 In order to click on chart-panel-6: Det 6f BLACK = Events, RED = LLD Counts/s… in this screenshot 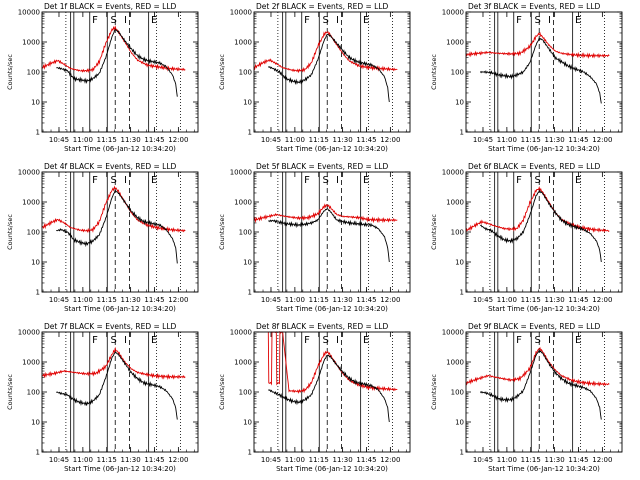, I will do `click(526, 237)`.